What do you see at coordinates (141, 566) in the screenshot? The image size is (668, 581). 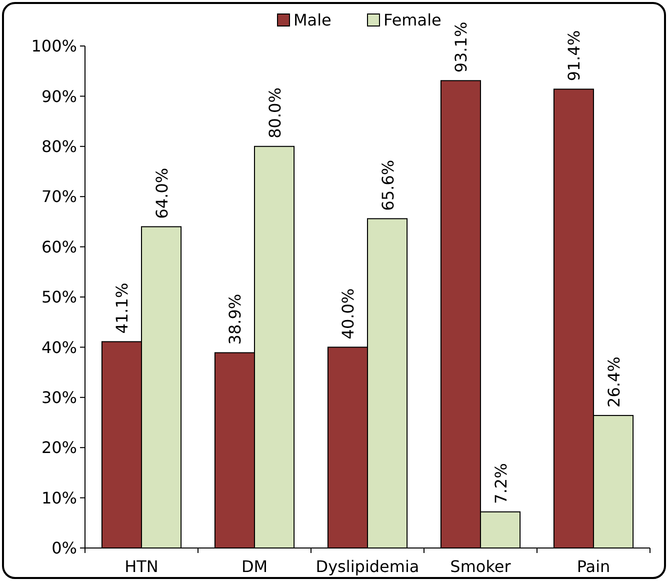 I see `x-tick-label: HTN` at bounding box center [141, 566].